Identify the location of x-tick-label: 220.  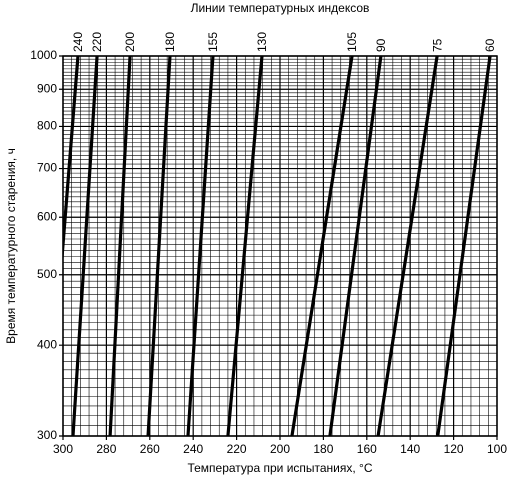
(237, 449).